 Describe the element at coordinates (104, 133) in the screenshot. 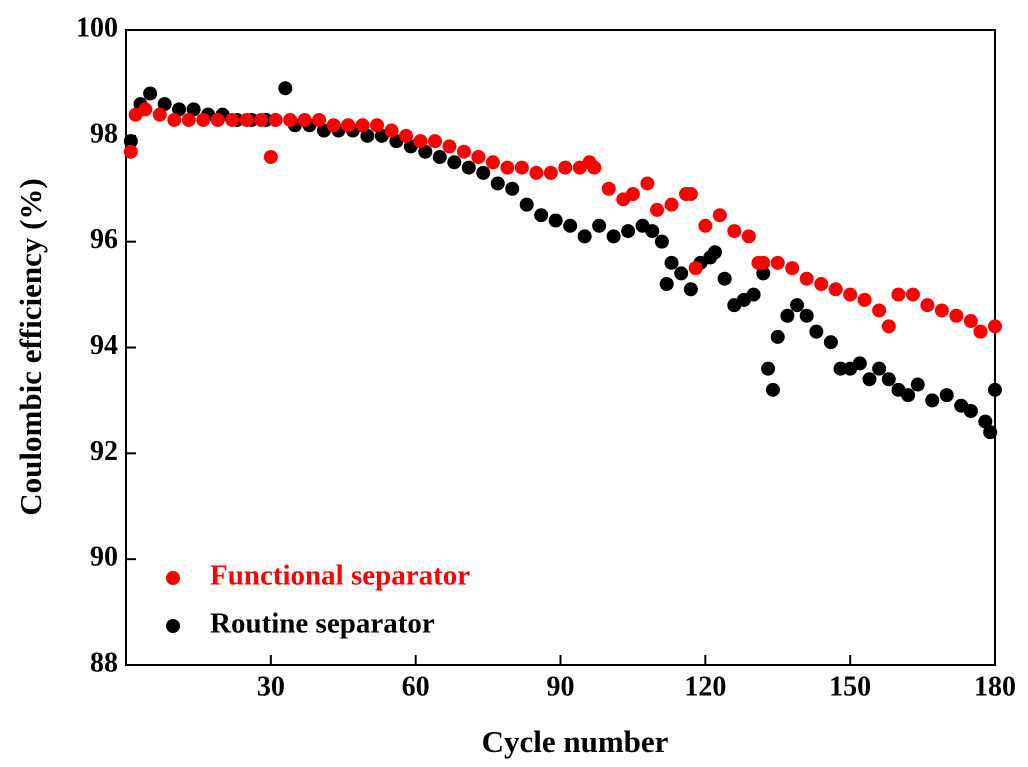

I see `y-tick-label: 98` at that location.